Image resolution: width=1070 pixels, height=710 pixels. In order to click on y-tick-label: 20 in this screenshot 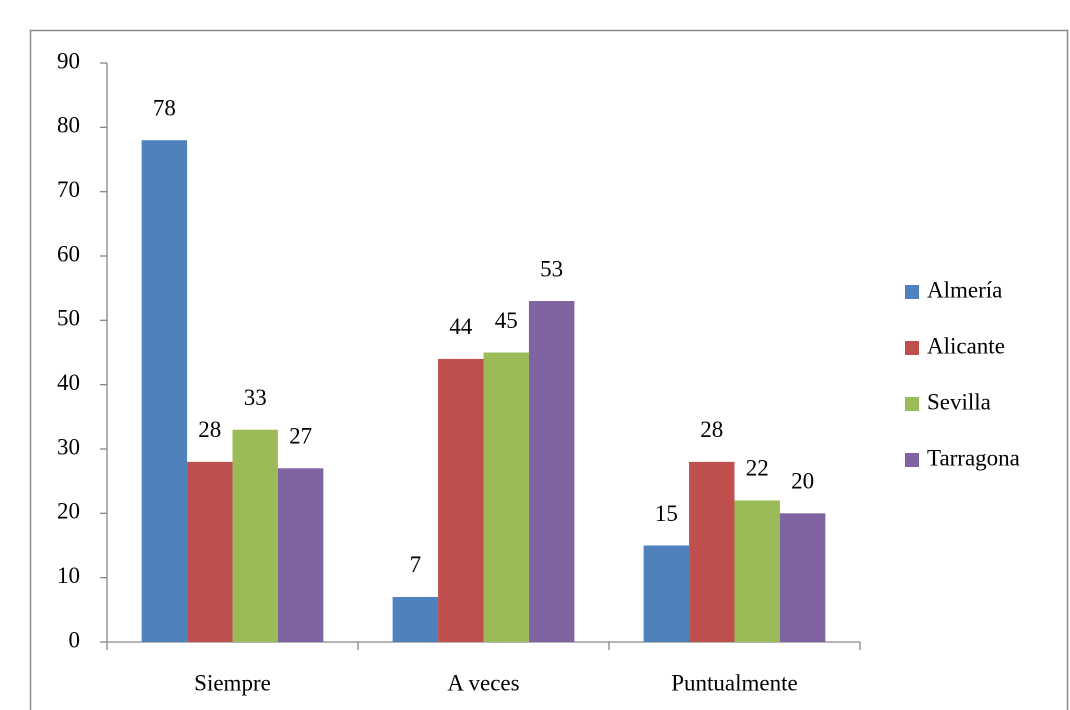, I will do `click(68, 511)`.